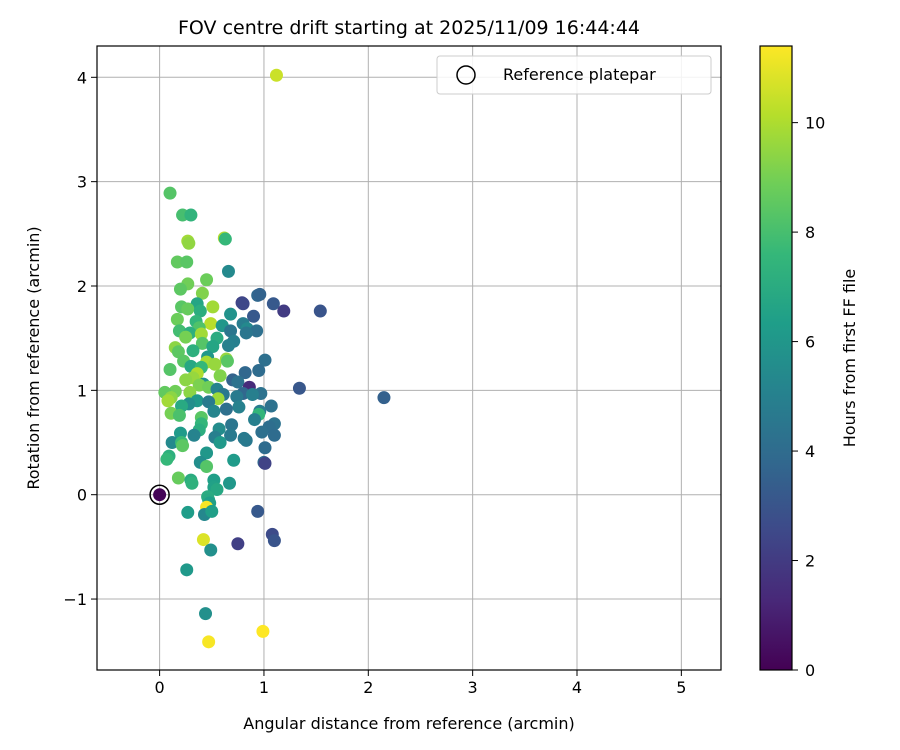 The image size is (900, 750). I want to click on colorbar-ticks: 0 2 4 6 8 10, so click(808, 397).